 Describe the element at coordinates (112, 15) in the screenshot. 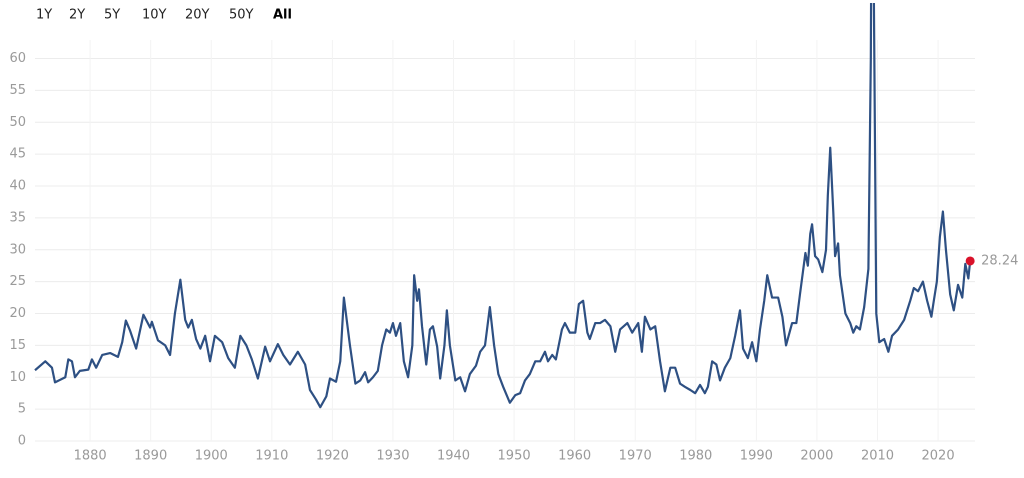

I see `range-button: 5Y` at that location.